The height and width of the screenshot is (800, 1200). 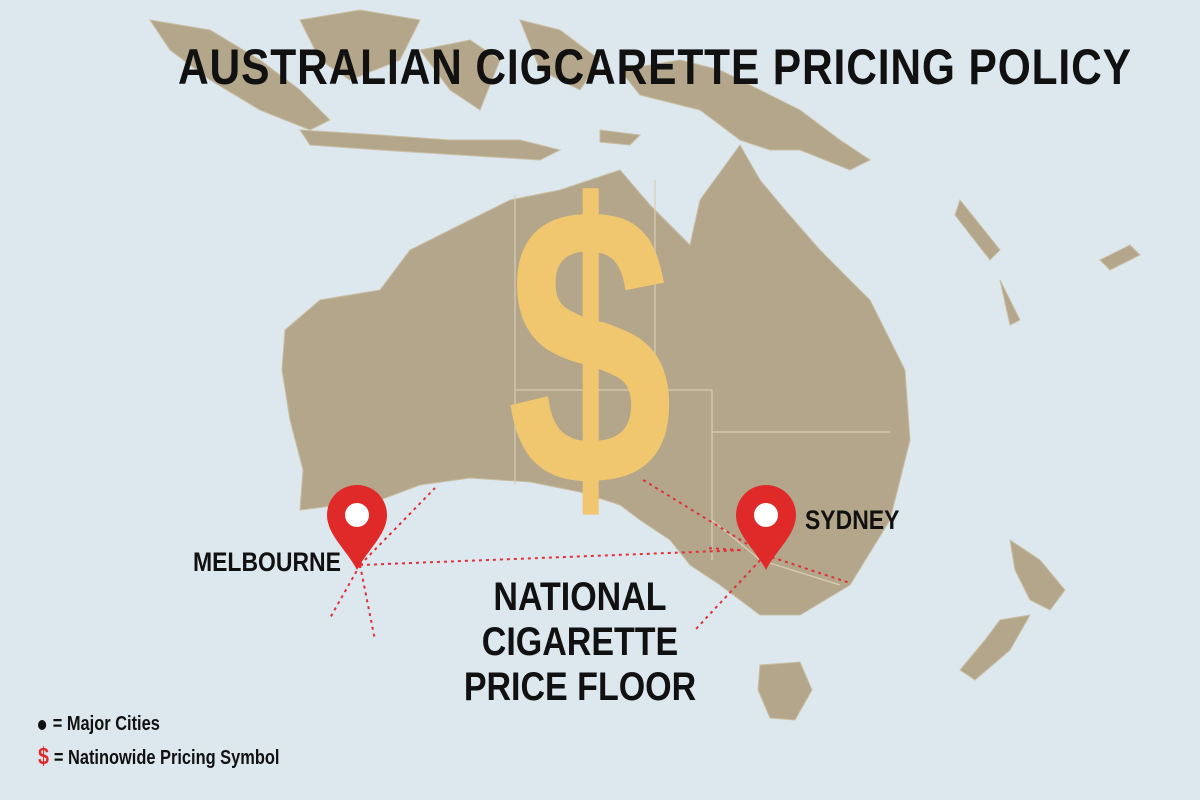 I want to click on city-label-sydney: SYDNEY, so click(x=852, y=520).